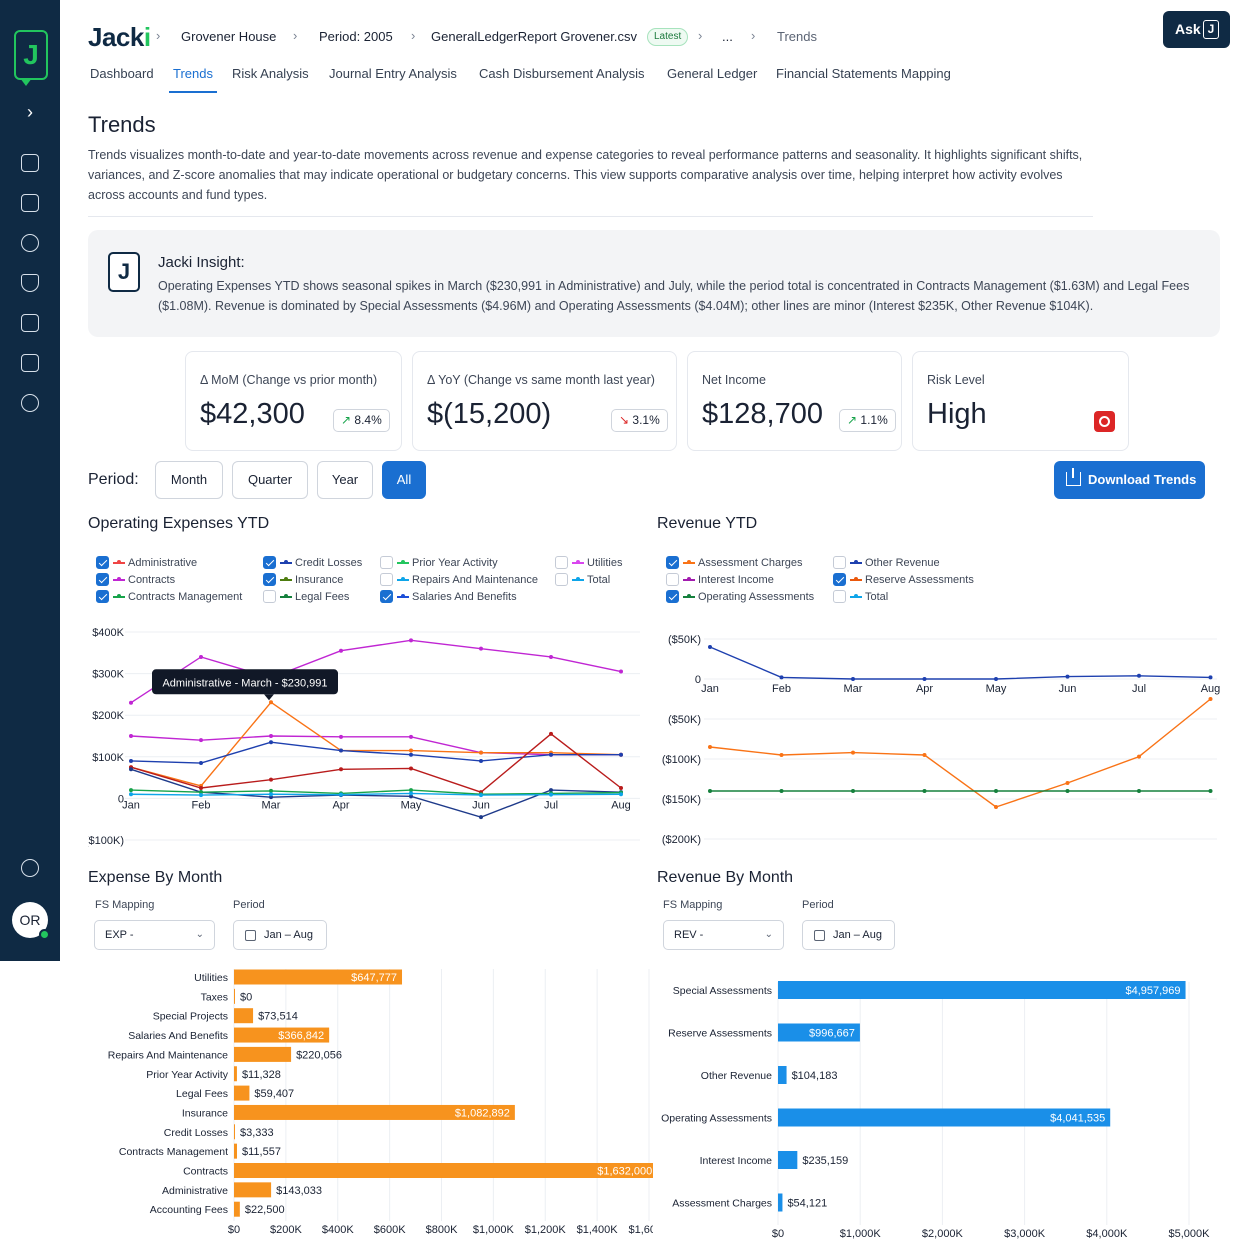  What do you see at coordinates (30, 203) in the screenshot?
I see `document-icon` at bounding box center [30, 203].